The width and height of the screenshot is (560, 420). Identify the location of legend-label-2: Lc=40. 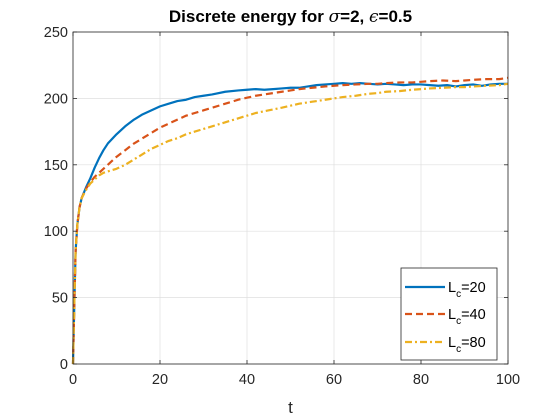
(467, 317).